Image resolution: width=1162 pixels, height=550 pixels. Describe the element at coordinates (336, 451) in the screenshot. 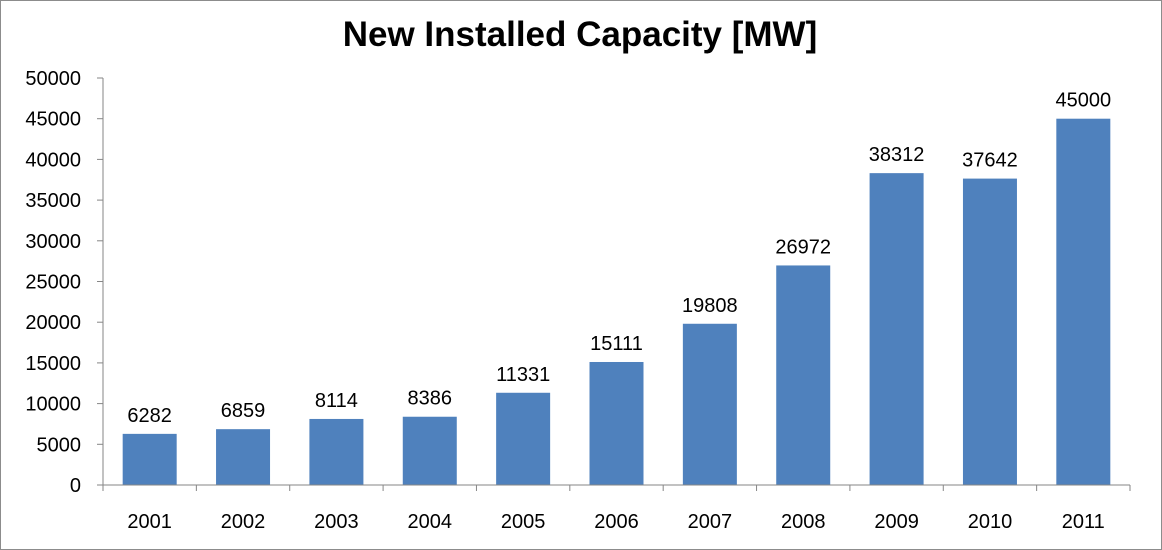

I see `bar-2003` at that location.